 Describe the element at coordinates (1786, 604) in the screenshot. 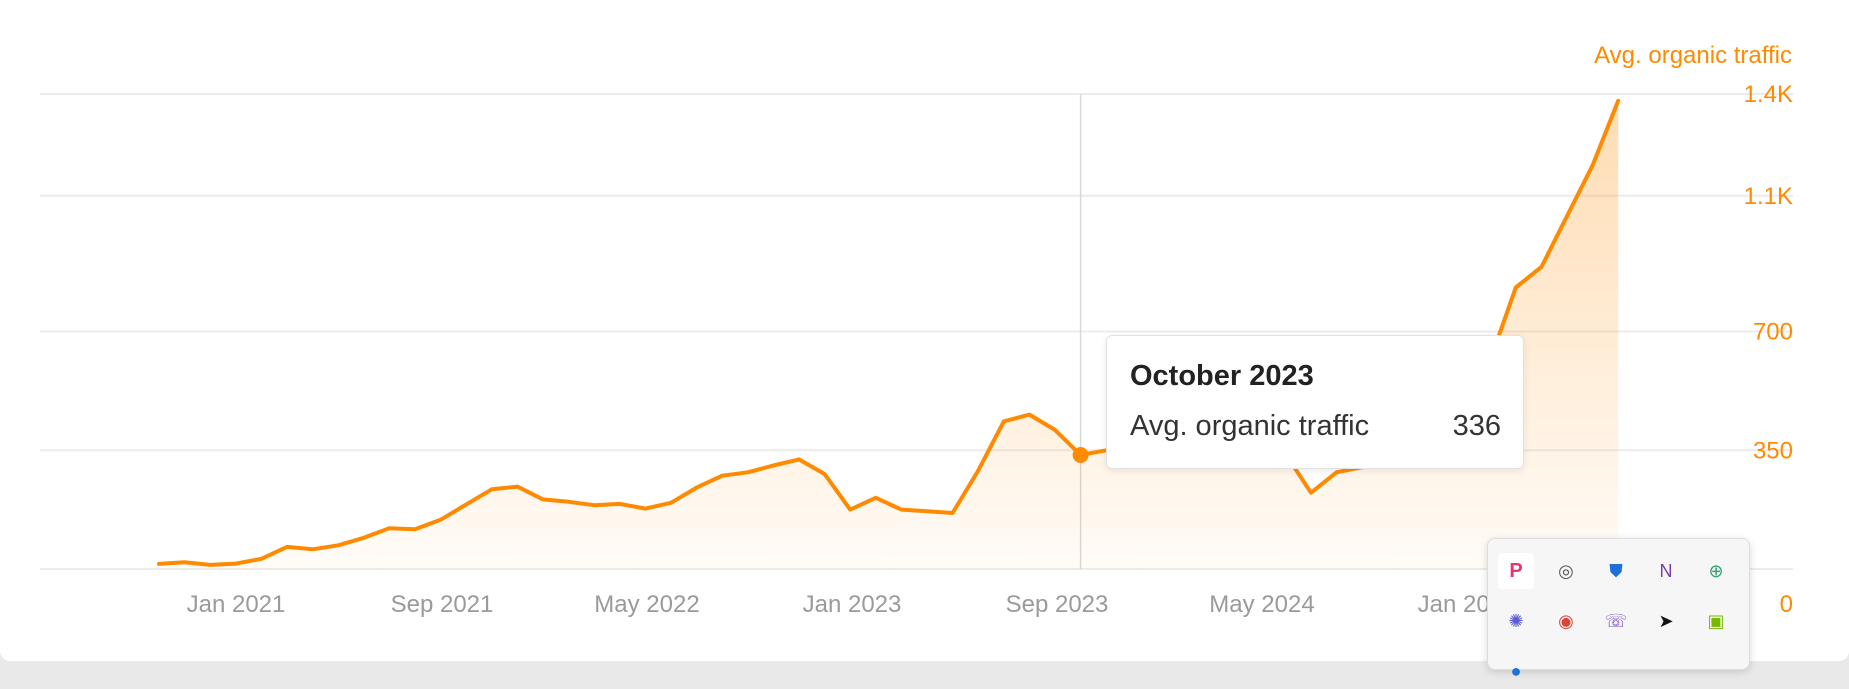

I see `y-tick-label: 0` at that location.